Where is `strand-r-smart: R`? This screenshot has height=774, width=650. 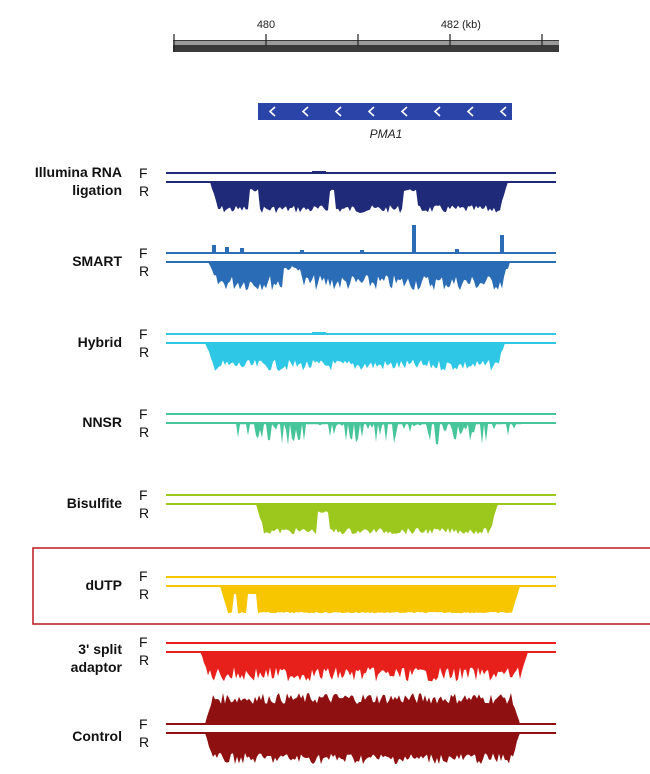
strand-r-smart: R is located at coordinates (144, 271).